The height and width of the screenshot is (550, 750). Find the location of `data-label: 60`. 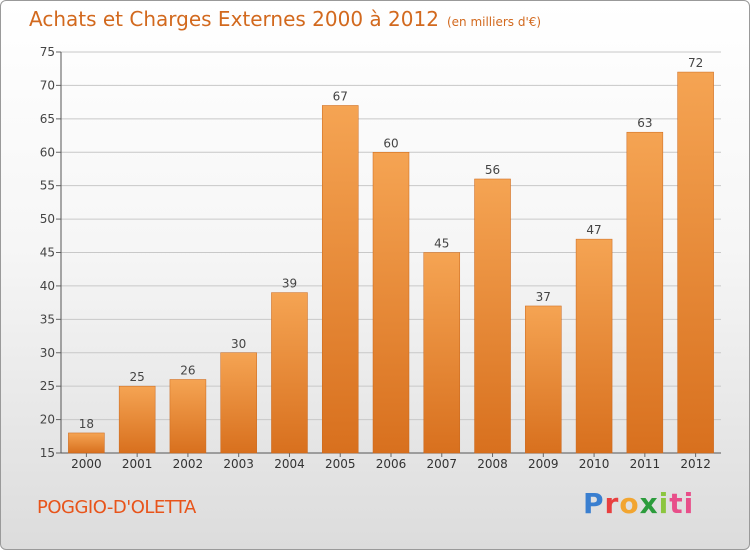

data-label: 60 is located at coordinates (390, 143).